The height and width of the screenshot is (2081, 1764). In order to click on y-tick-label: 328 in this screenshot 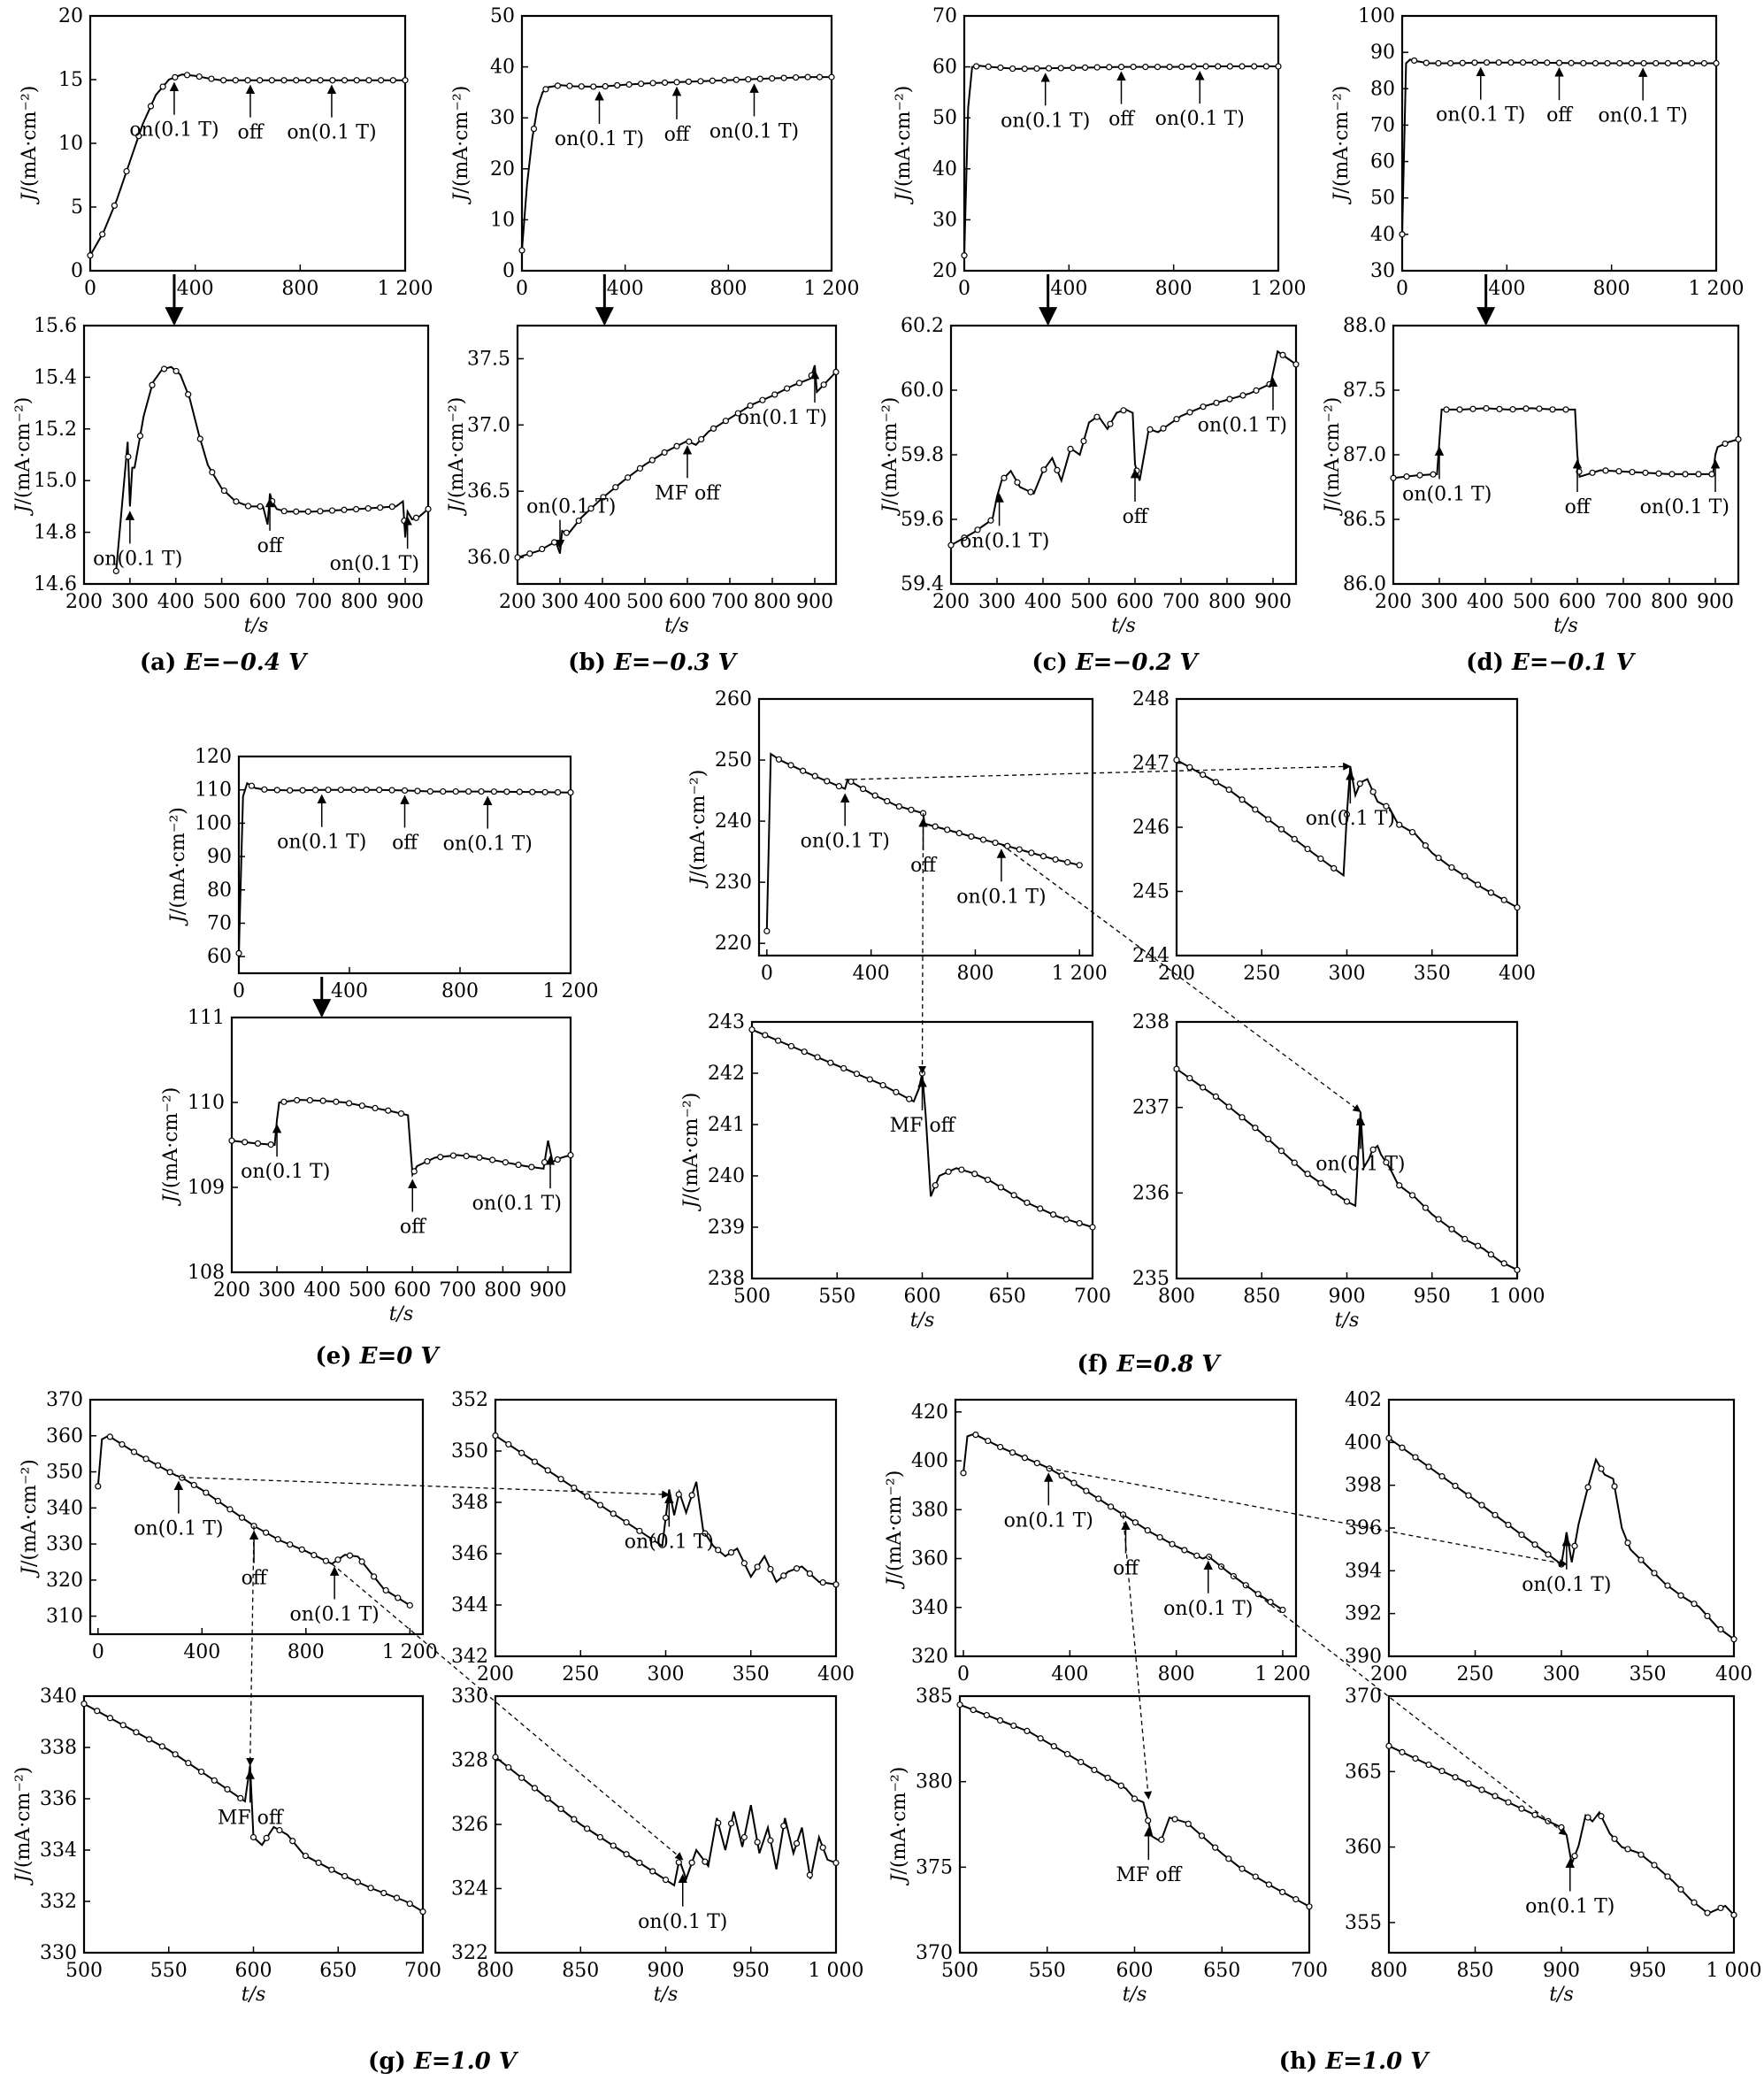, I will do `click(469, 1761)`.